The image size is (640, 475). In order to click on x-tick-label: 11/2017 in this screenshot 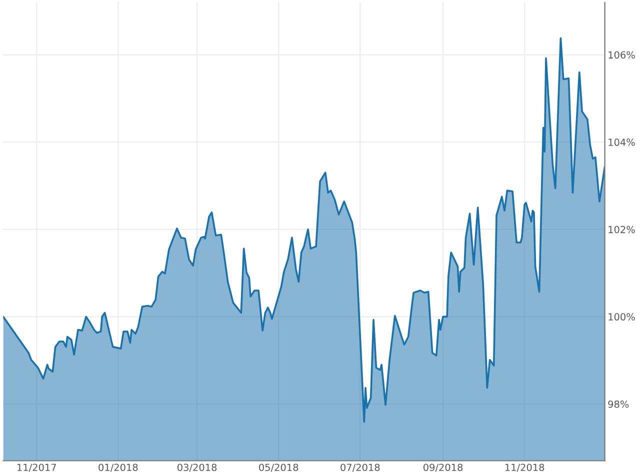, I will do `click(36, 468)`.